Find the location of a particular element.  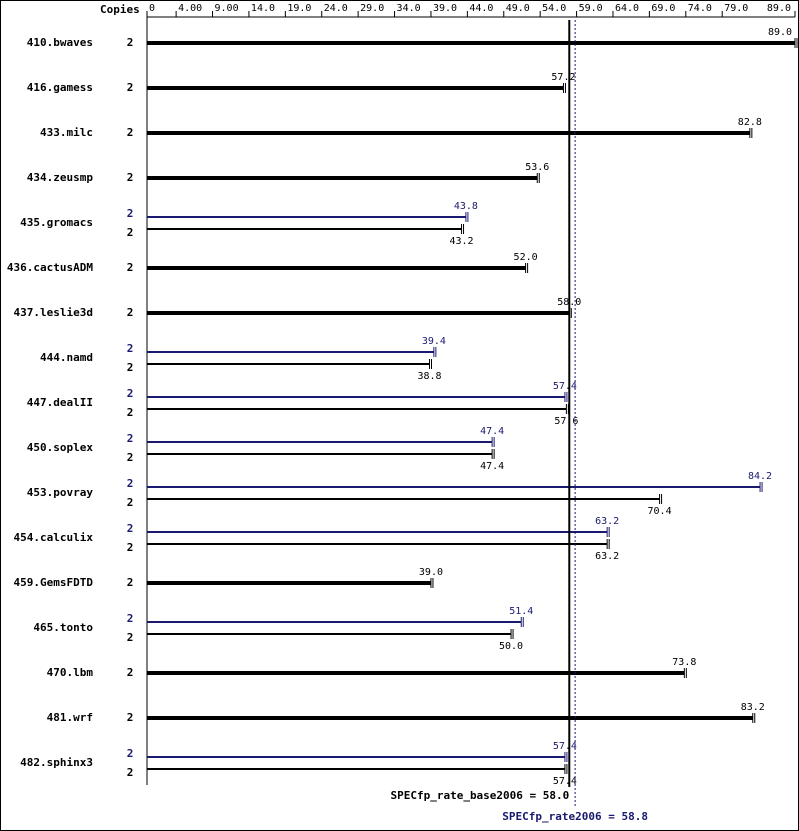

category-label: 410.bwaves is located at coordinates (60, 42).